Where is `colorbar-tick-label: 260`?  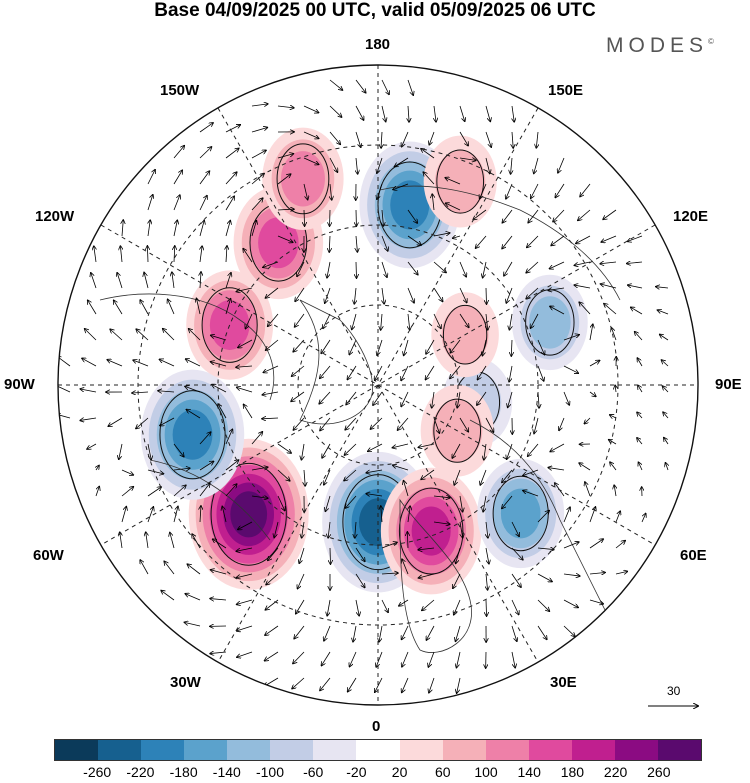 colorbar-tick-label: 260 is located at coordinates (659, 772).